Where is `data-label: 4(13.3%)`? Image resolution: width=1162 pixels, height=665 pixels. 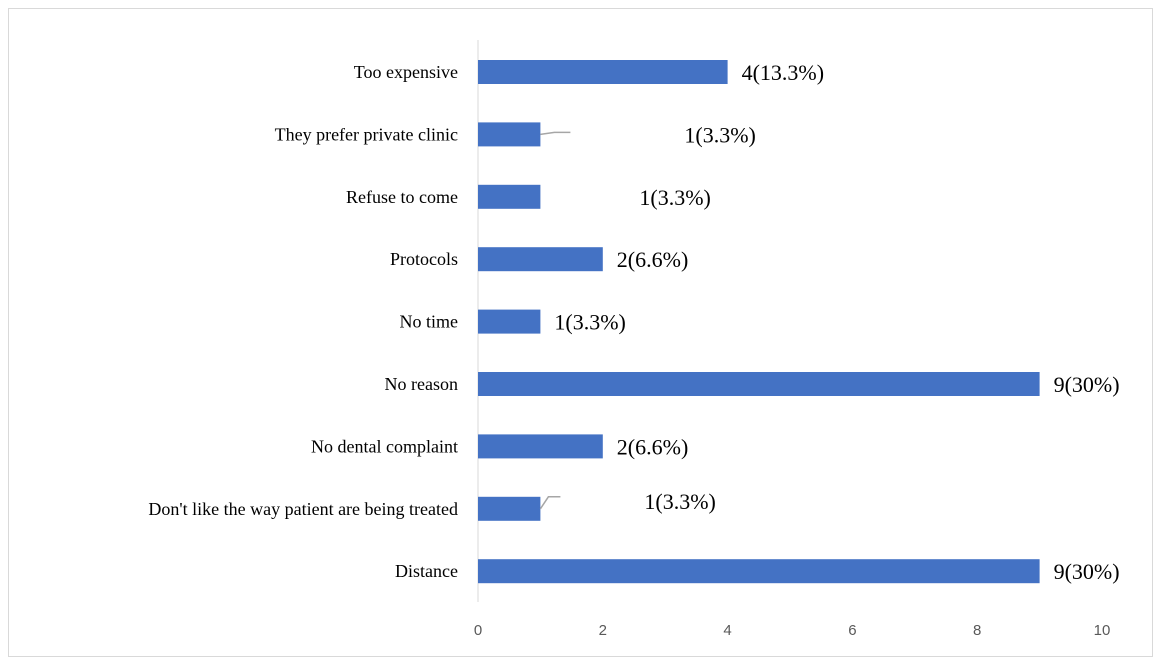 data-label: 4(13.3%) is located at coordinates (783, 72).